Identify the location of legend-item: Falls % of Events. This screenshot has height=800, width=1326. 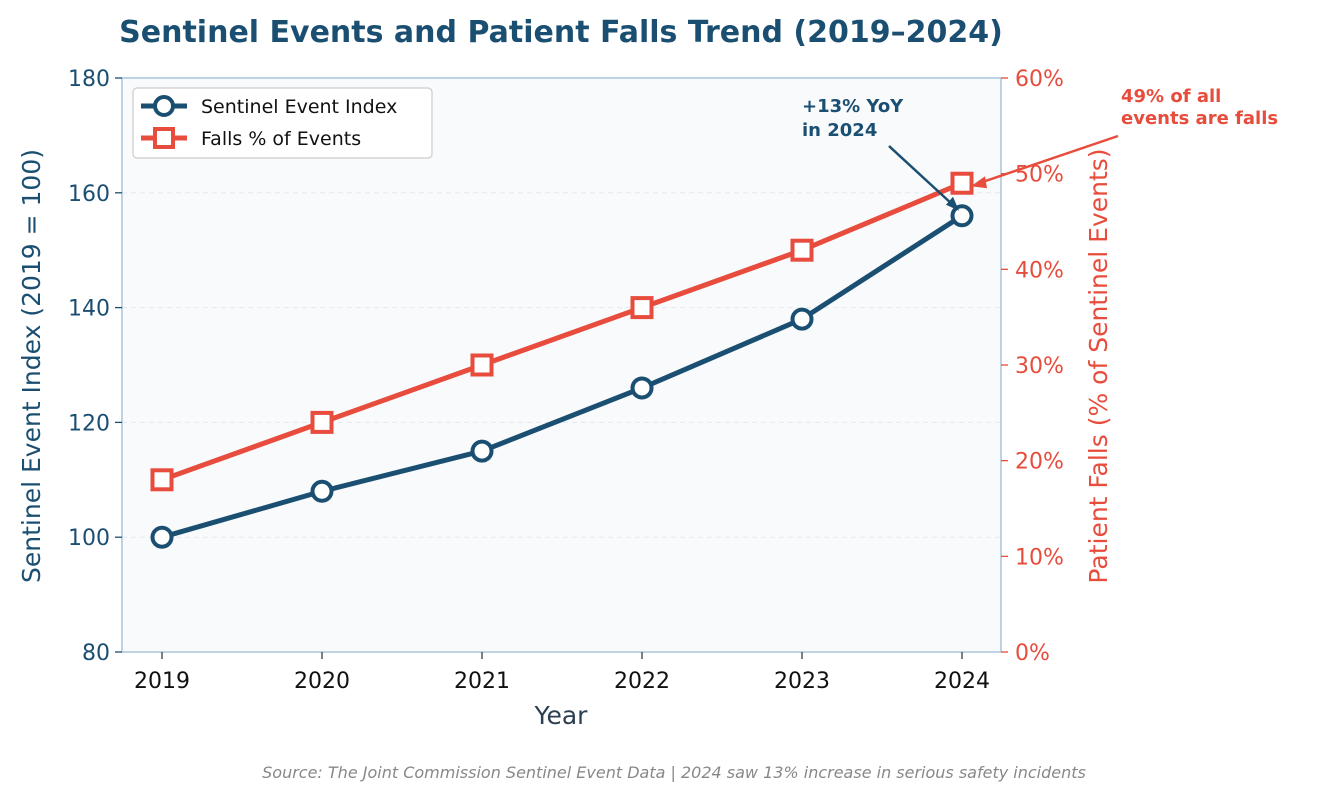
(251, 138).